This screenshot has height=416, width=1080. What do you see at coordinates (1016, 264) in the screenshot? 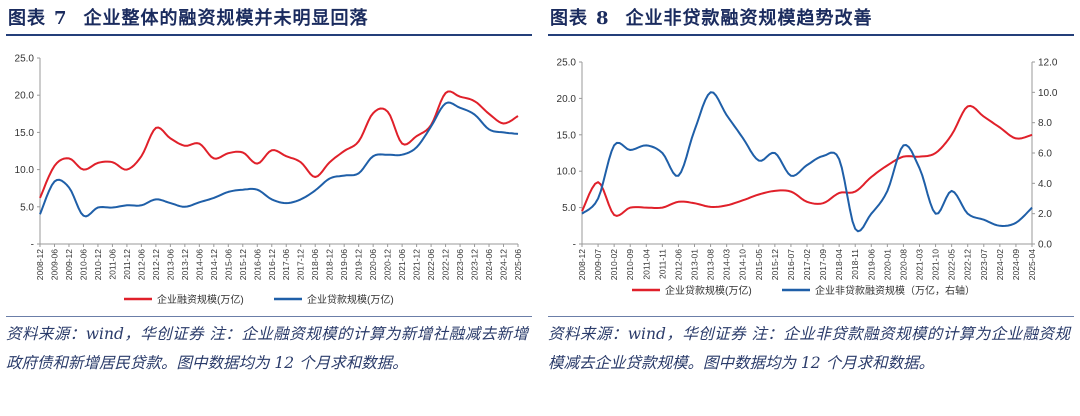
I see `x-tick-label: 2024-09` at bounding box center [1016, 264].